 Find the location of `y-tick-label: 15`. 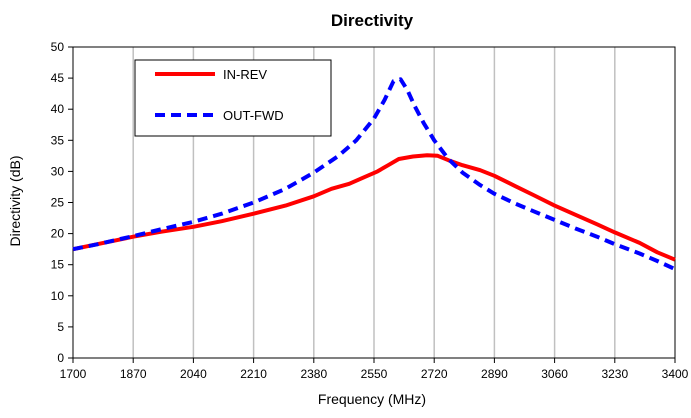

y-tick-label: 15 is located at coordinates (58, 265).